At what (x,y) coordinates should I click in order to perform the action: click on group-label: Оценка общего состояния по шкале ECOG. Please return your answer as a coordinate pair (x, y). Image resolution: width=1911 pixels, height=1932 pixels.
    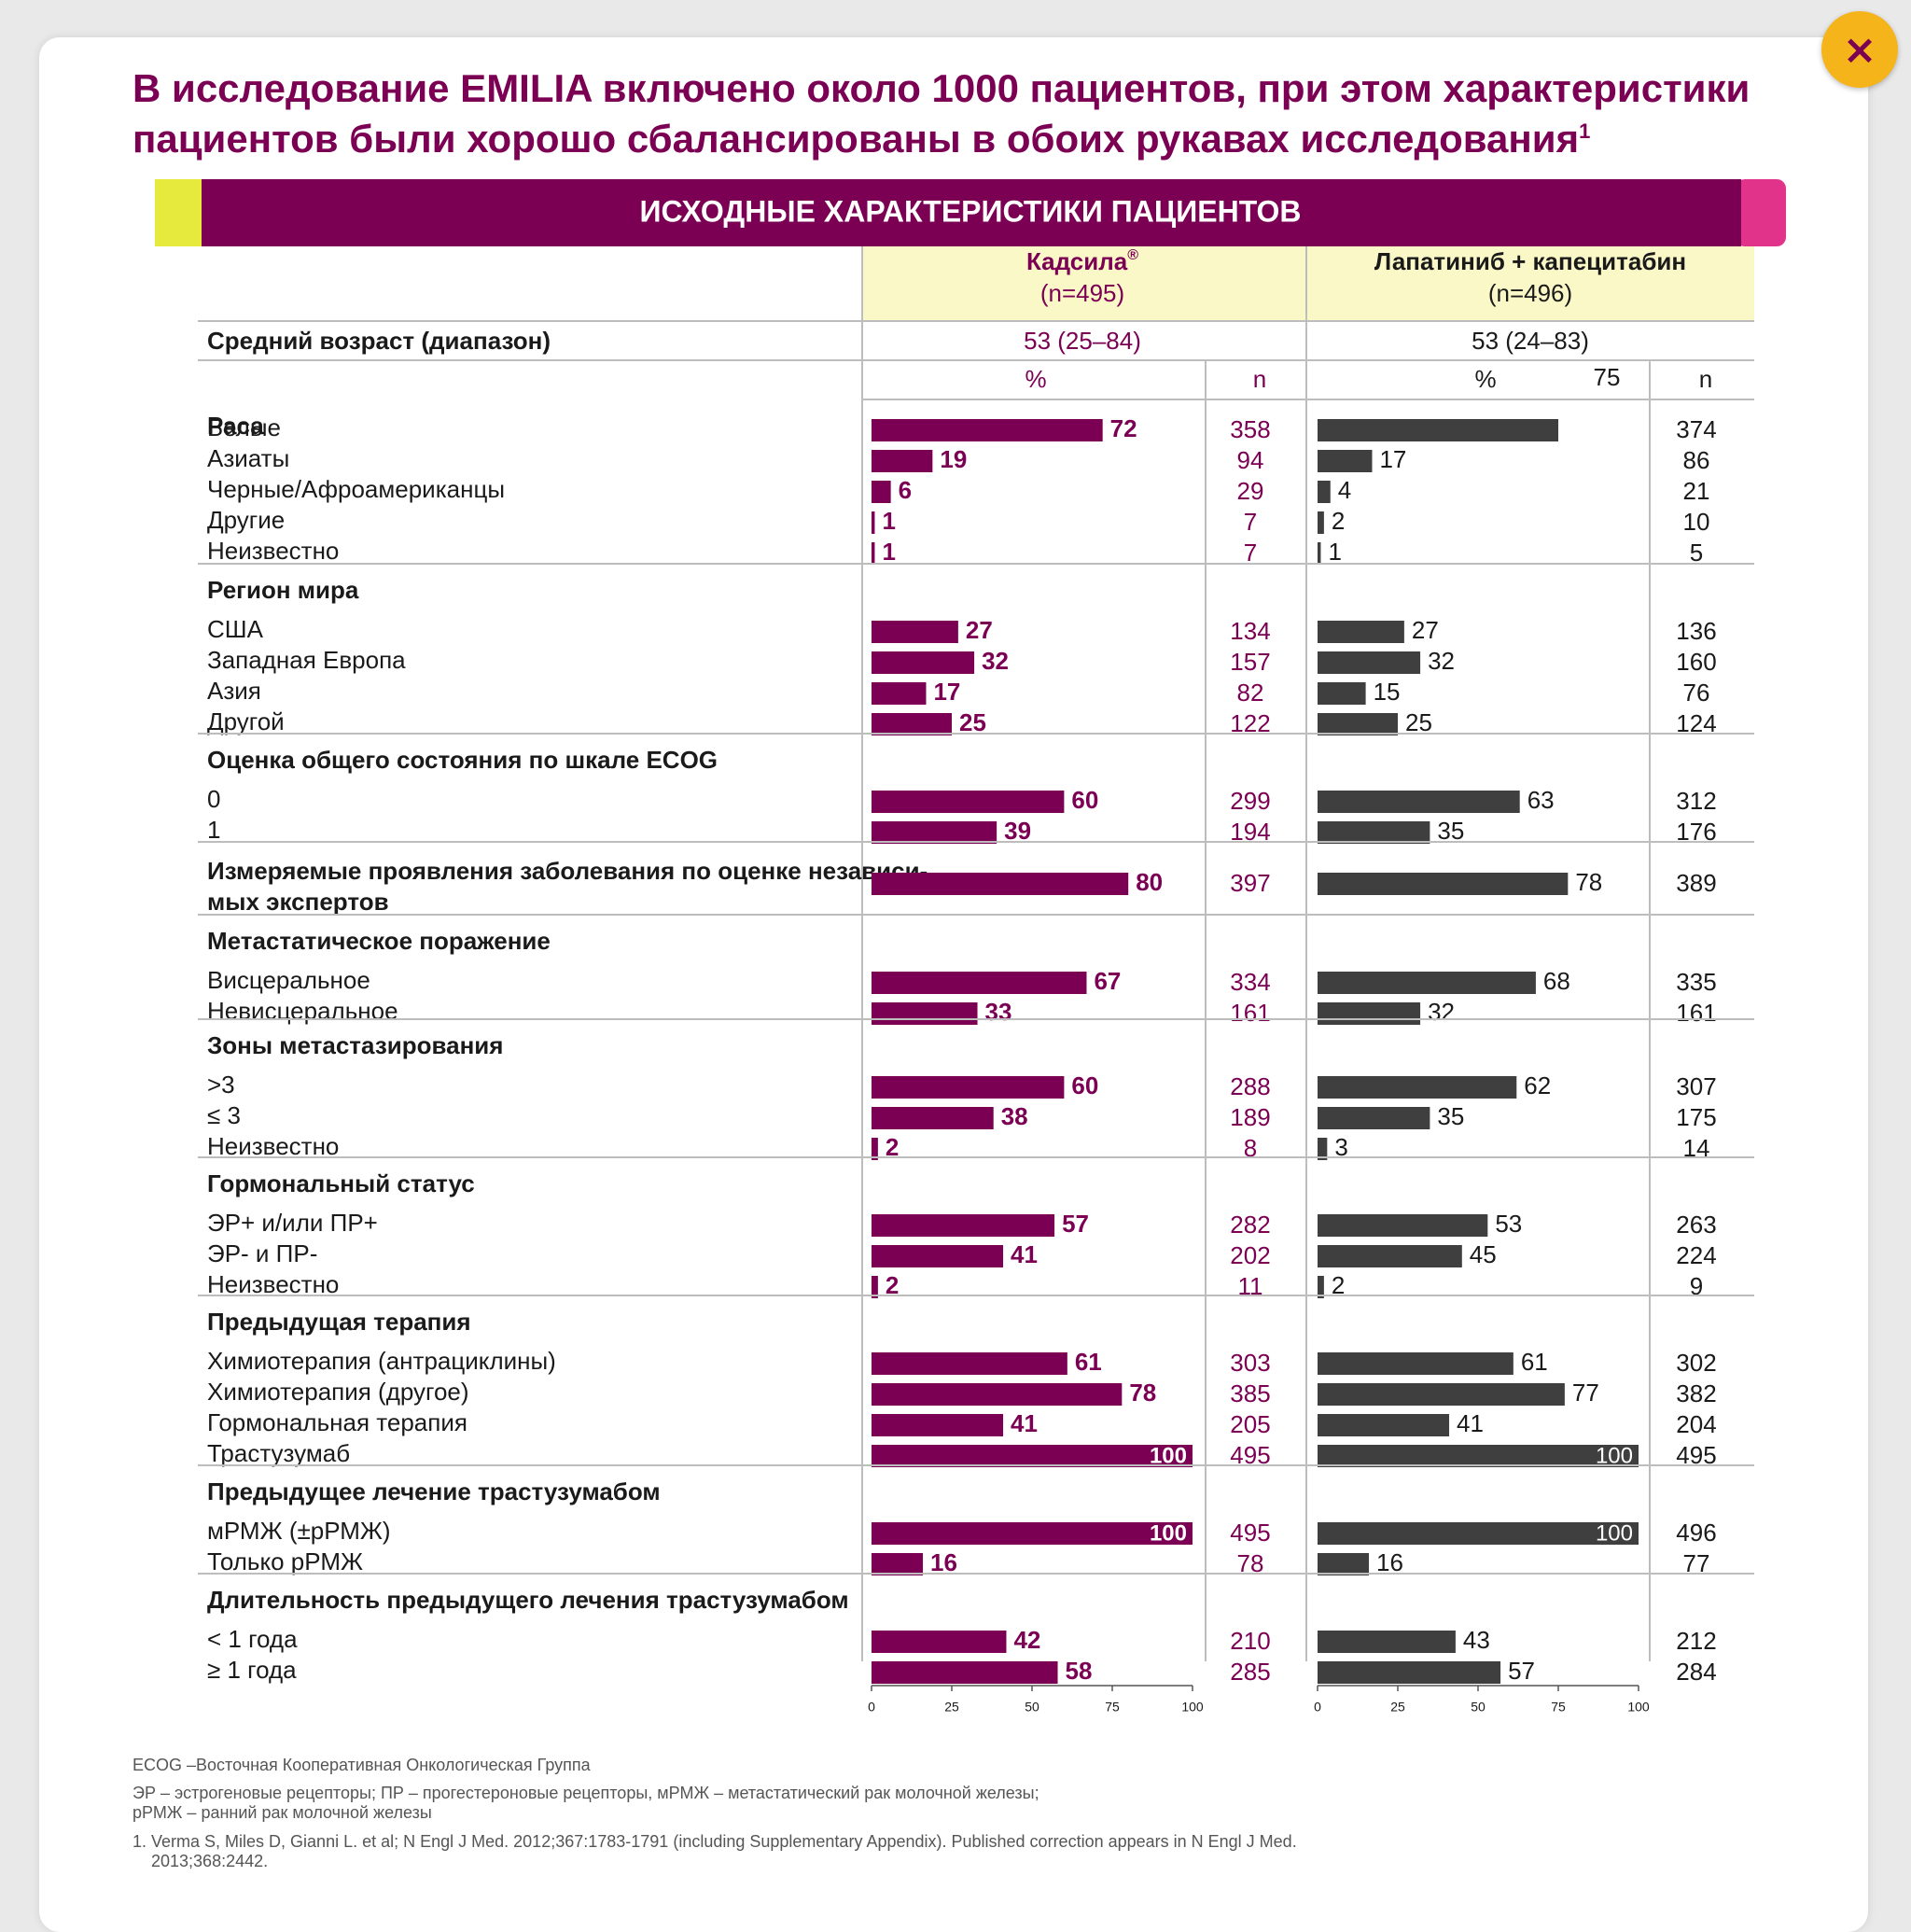
    Looking at the image, I should click on (462, 760).